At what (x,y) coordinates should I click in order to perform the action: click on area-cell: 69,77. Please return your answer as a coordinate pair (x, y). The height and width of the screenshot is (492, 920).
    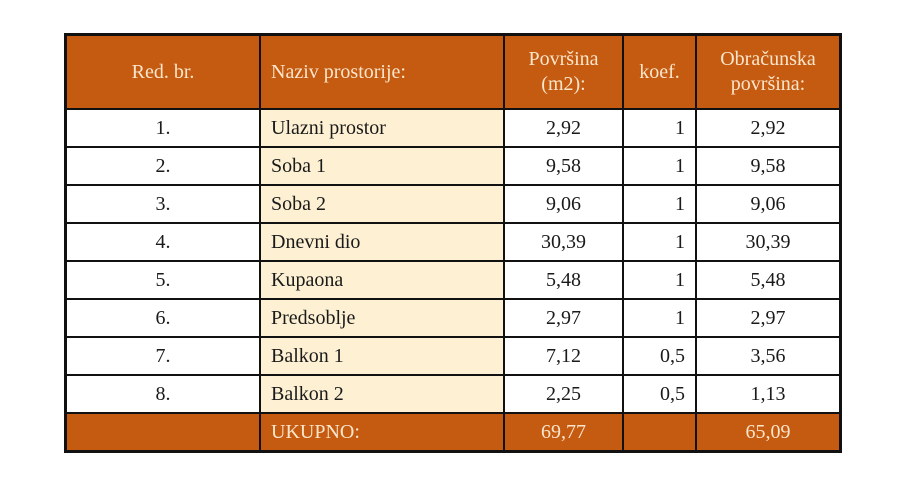
    Looking at the image, I should click on (563, 432).